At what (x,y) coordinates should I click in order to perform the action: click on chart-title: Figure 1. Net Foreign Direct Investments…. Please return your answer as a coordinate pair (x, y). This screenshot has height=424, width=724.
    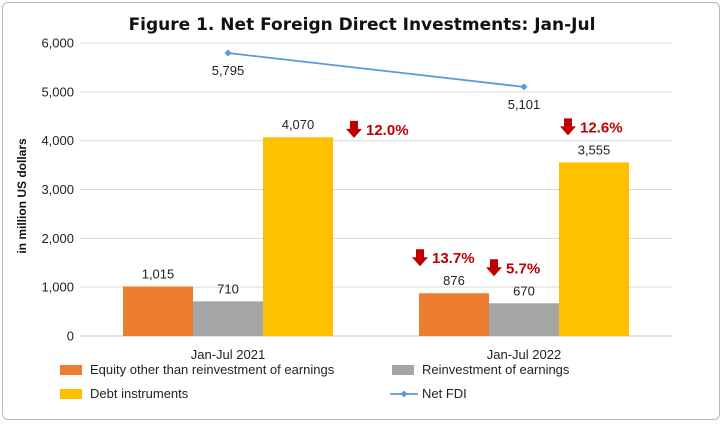
    Looking at the image, I should click on (362, 25).